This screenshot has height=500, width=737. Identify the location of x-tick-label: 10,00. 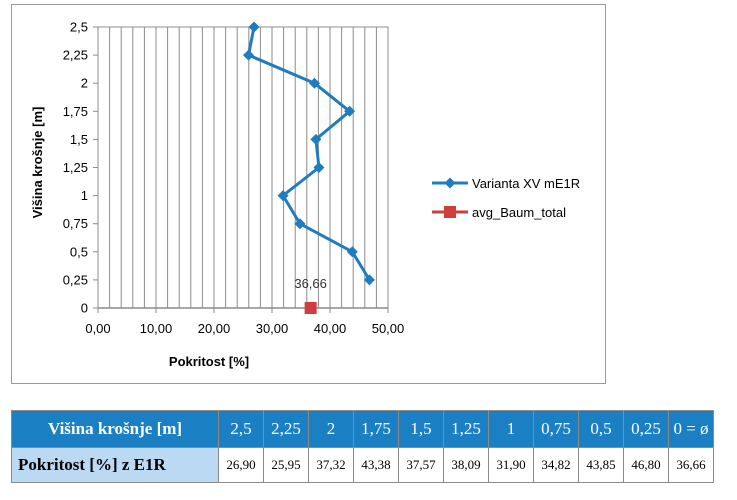
(156, 328).